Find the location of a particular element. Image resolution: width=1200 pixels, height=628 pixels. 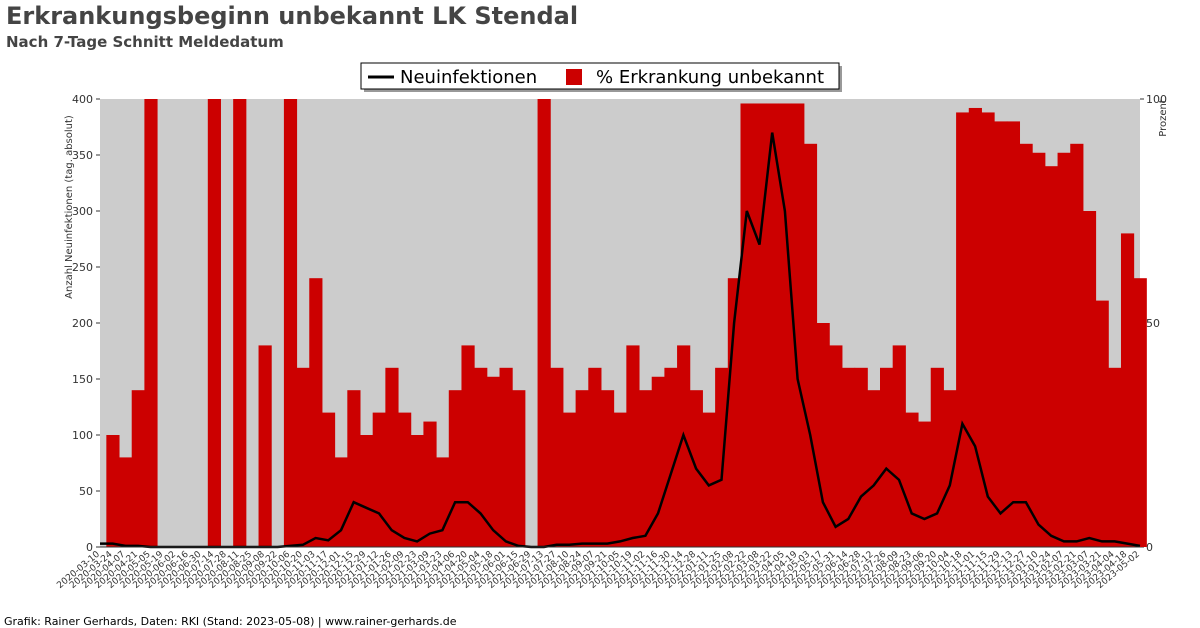

y-tick-label: 0 is located at coordinates (89, 547).